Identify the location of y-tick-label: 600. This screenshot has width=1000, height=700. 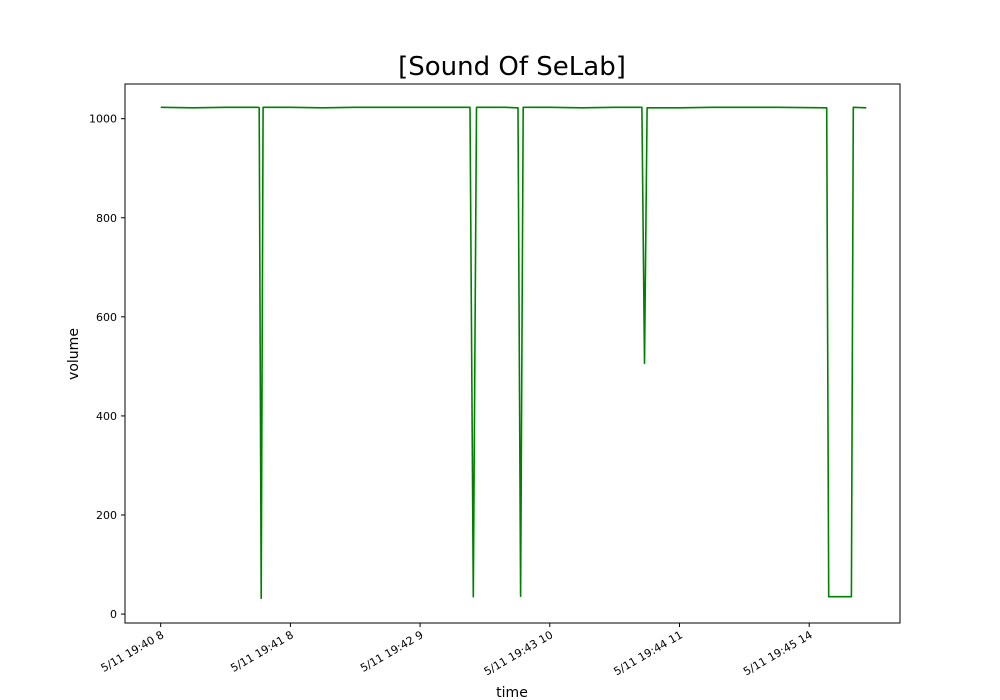
(106, 317).